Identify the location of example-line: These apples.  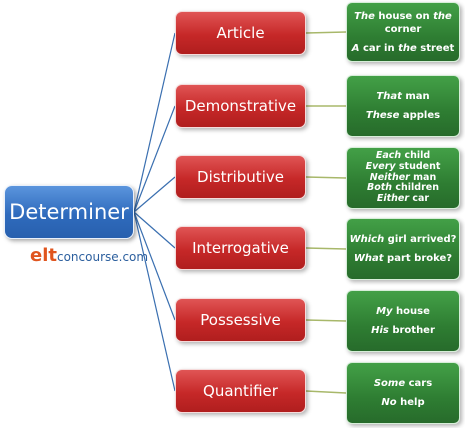
(403, 115).